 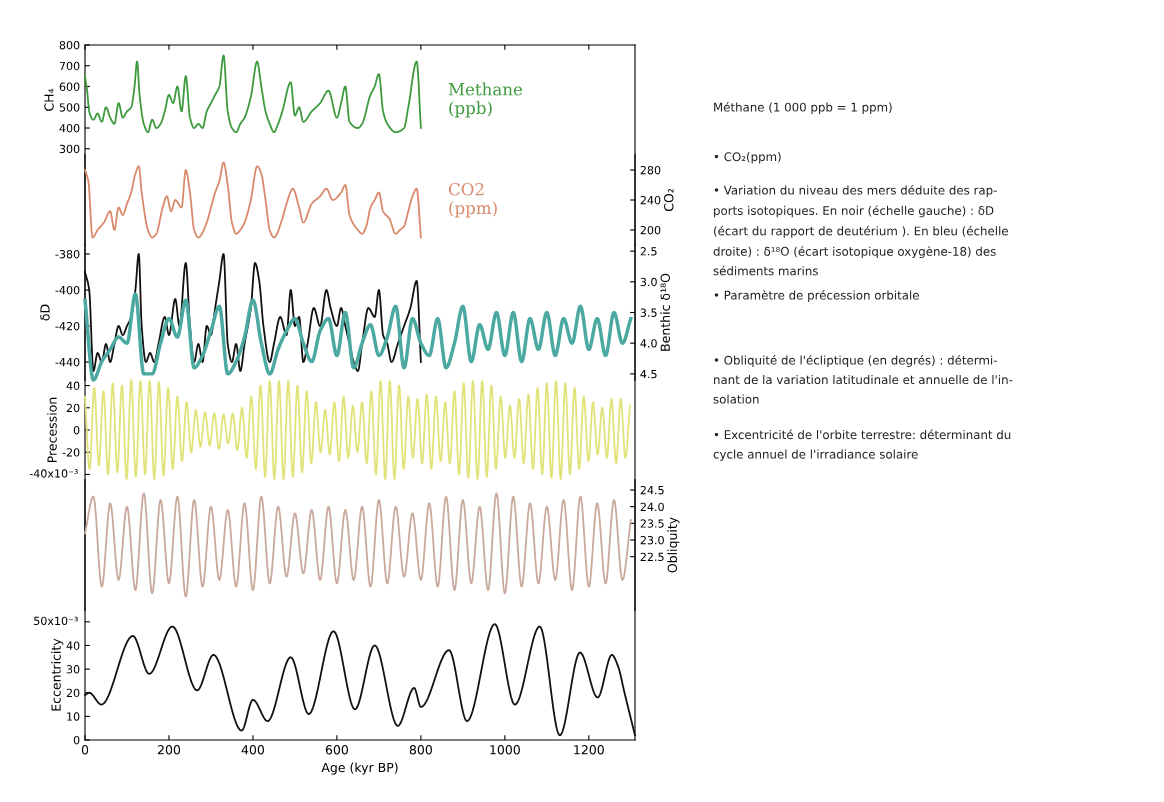 I want to click on y2-tick-label: 280, so click(x=650, y=170).